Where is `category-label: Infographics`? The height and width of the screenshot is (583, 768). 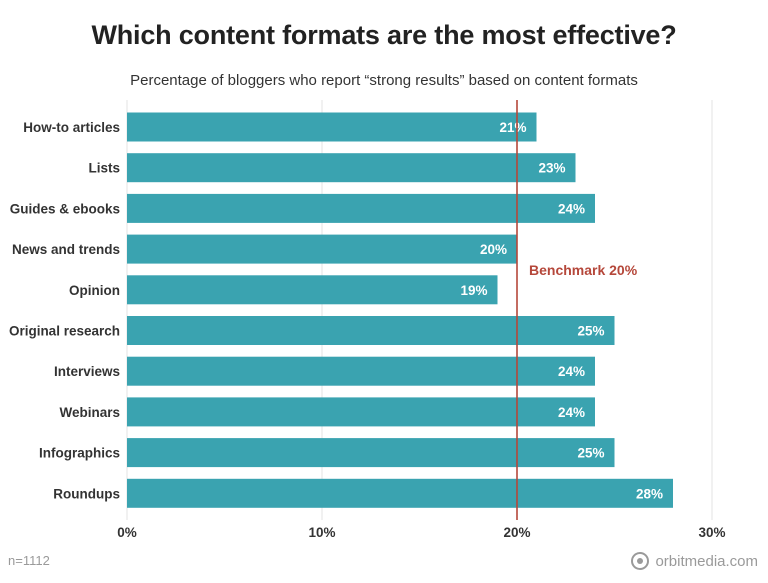 category-label: Infographics is located at coordinates (79, 453).